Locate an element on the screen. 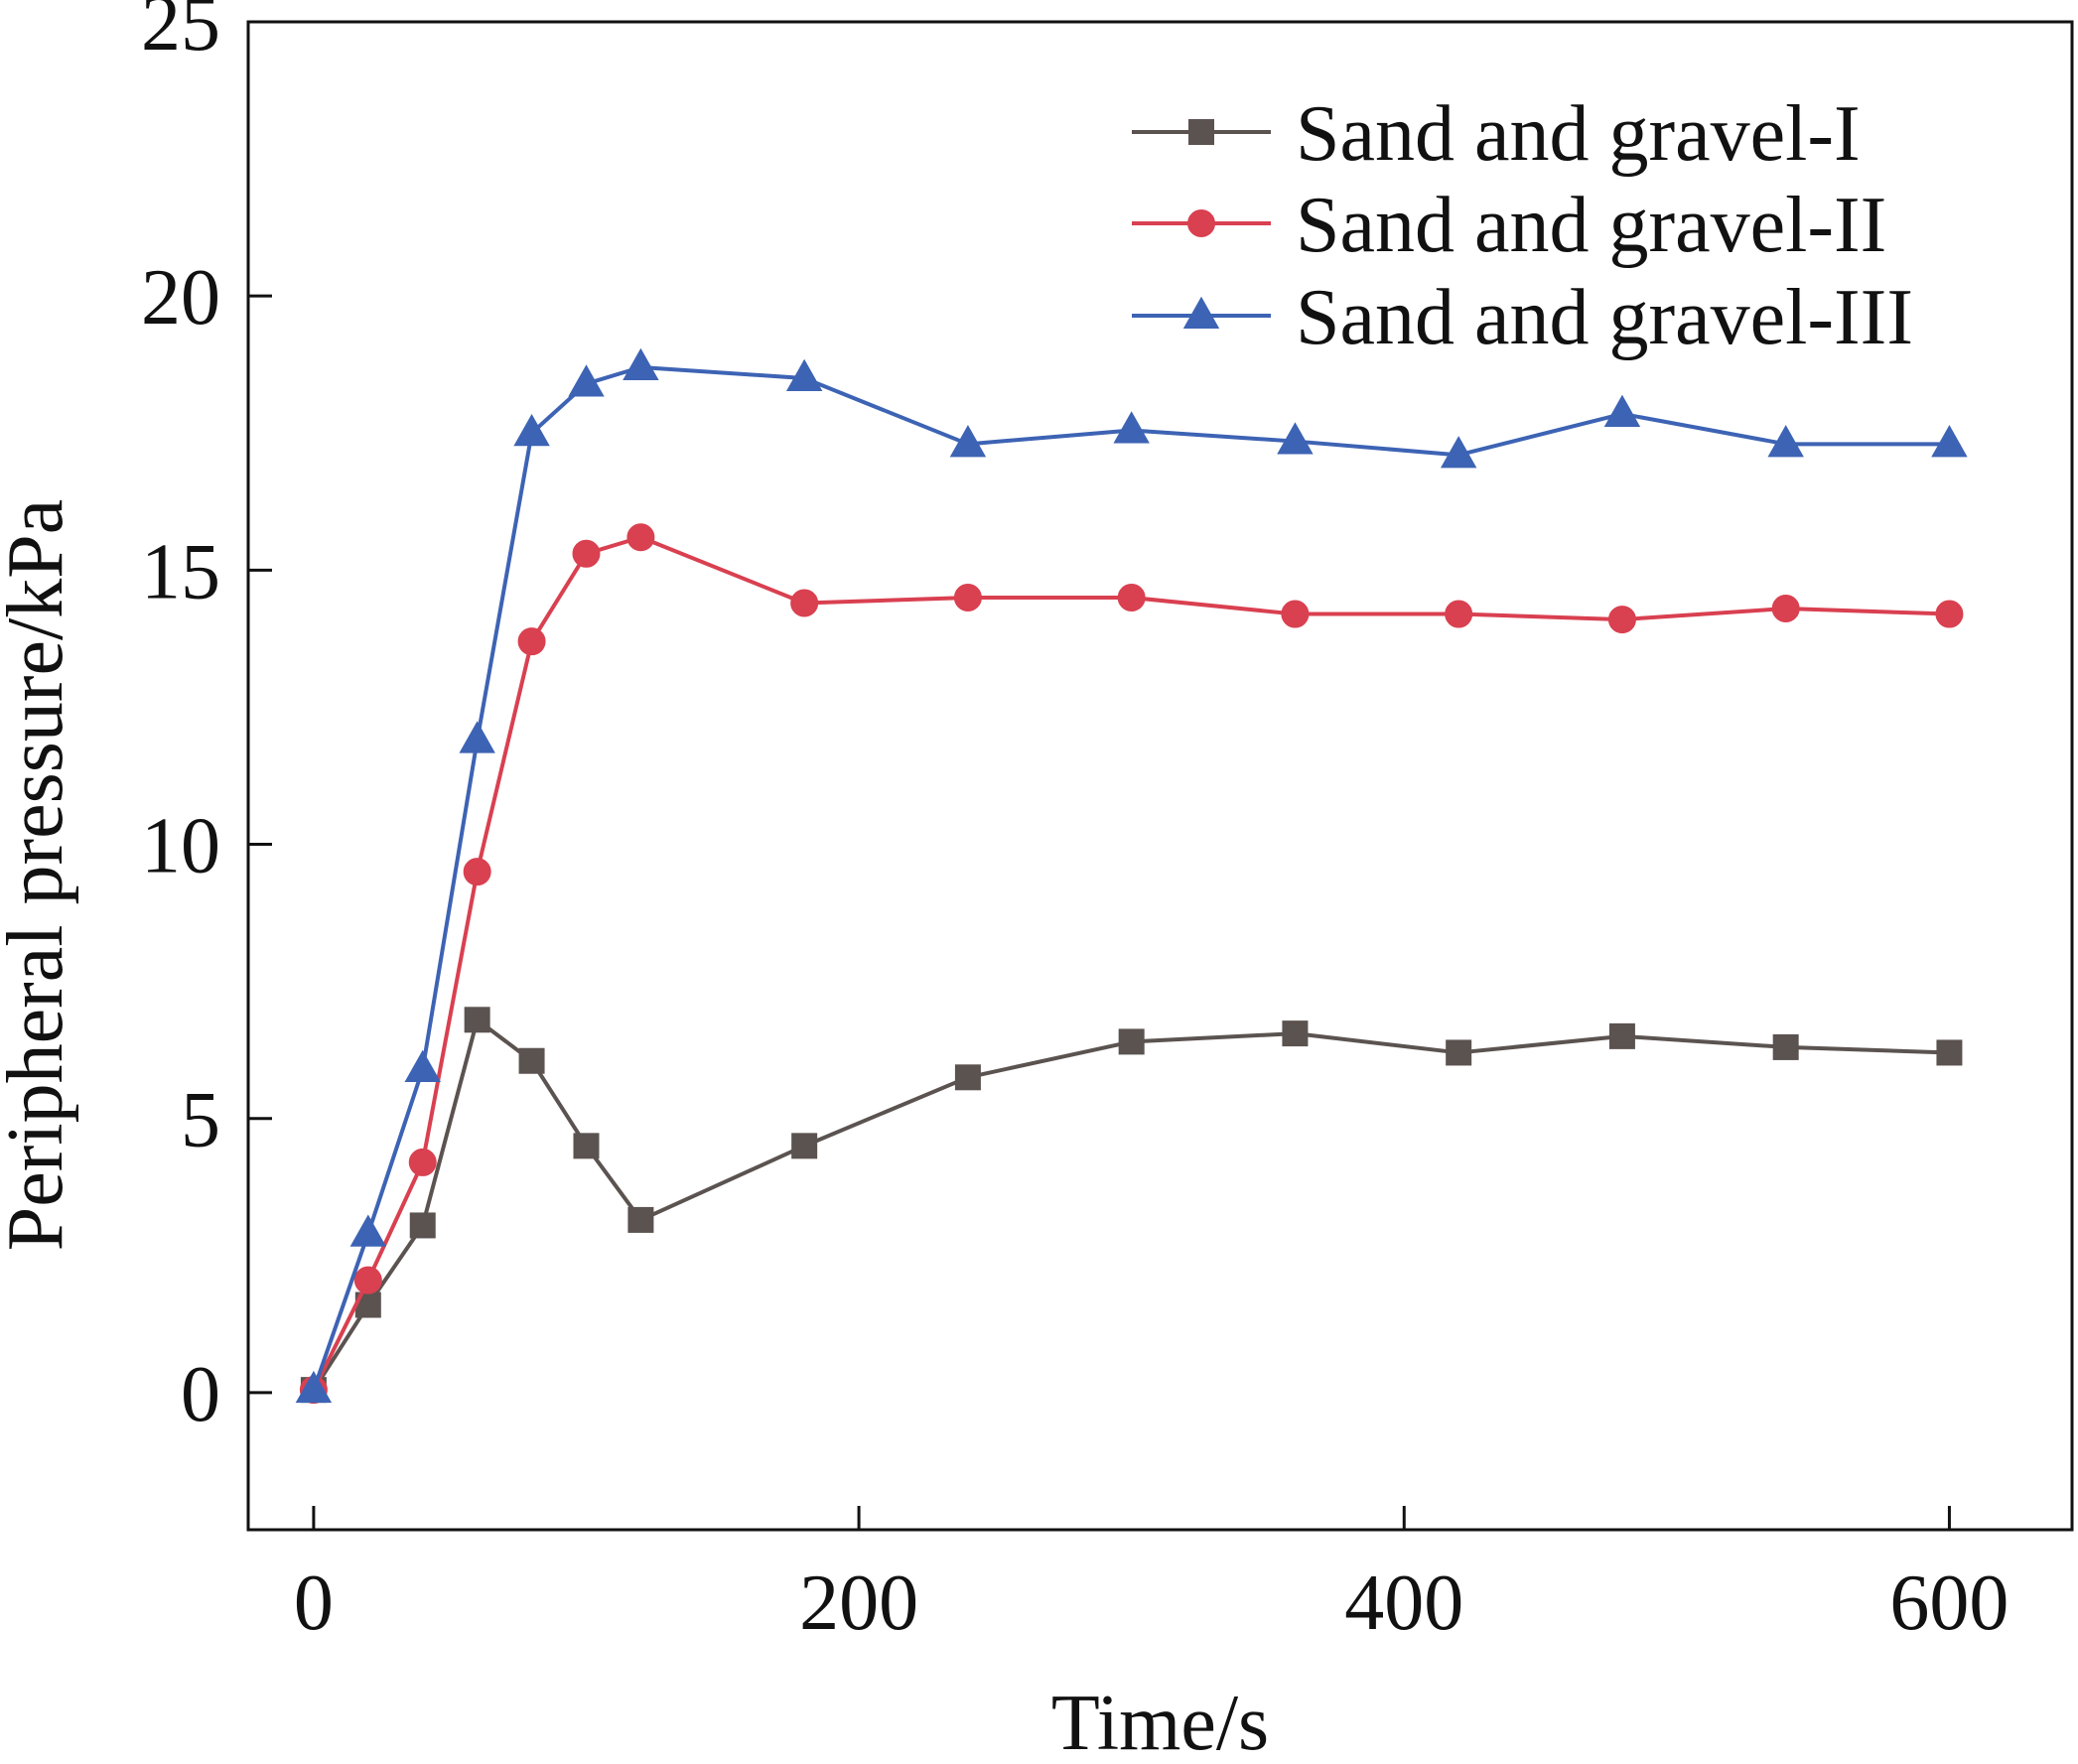  y-tick-label: 5 is located at coordinates (200, 1120).